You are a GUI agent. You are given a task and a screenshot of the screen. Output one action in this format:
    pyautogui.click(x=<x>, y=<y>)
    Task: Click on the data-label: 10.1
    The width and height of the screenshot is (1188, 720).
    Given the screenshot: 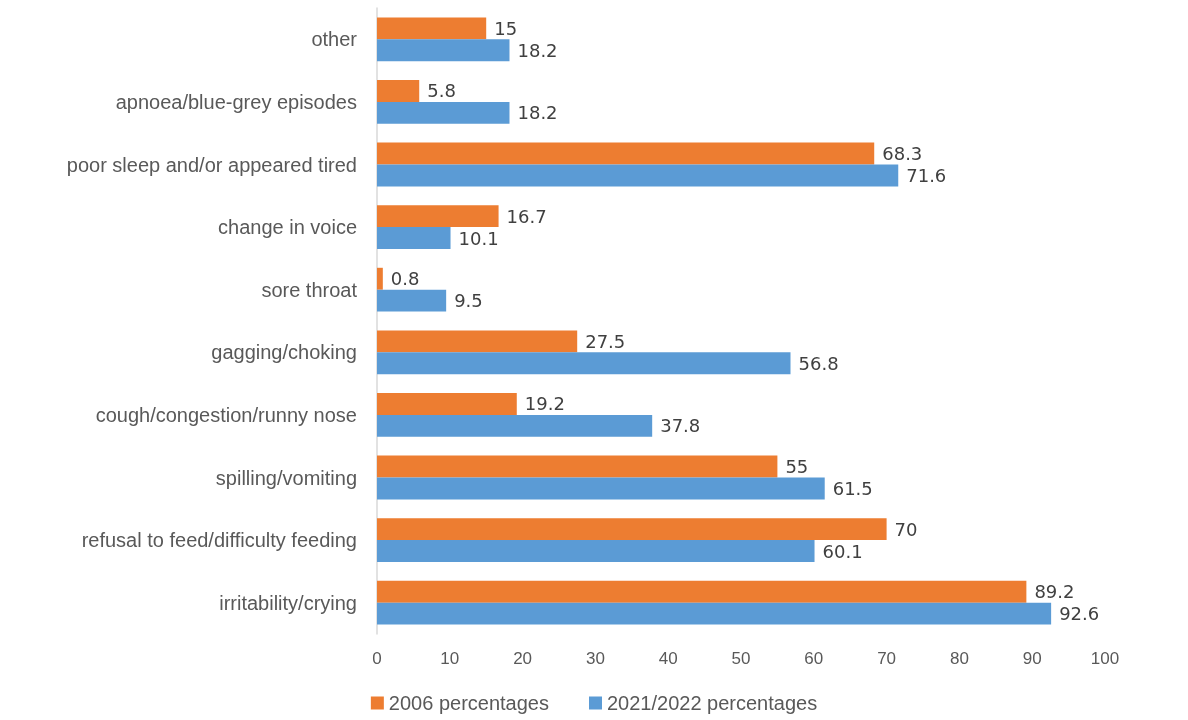 What is the action you would take?
    pyautogui.click(x=478, y=238)
    